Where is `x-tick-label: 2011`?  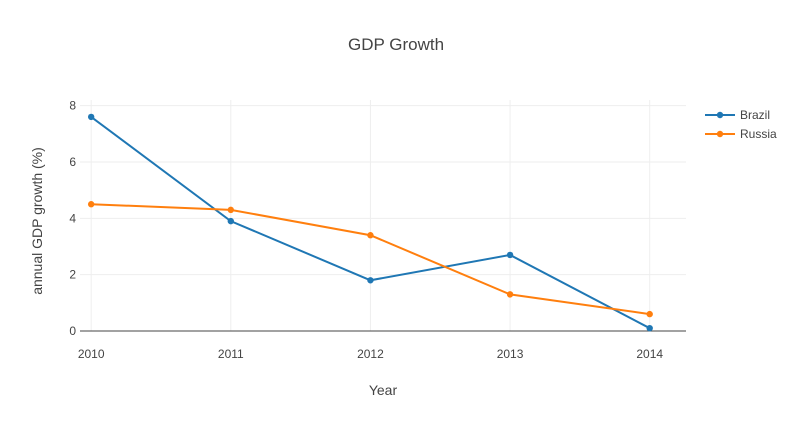 x-tick-label: 2011 is located at coordinates (231, 354).